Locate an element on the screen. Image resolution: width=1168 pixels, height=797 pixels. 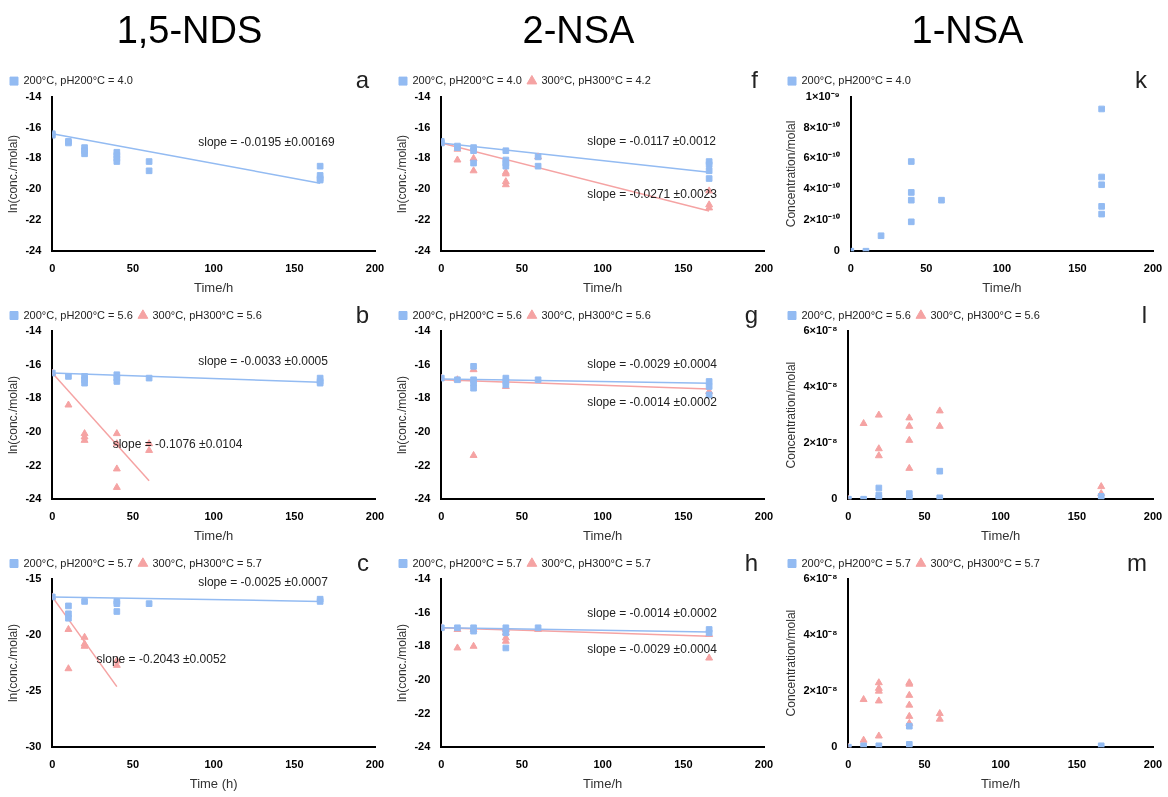
chart-title: 2-NSA is located at coordinates (579, 30).